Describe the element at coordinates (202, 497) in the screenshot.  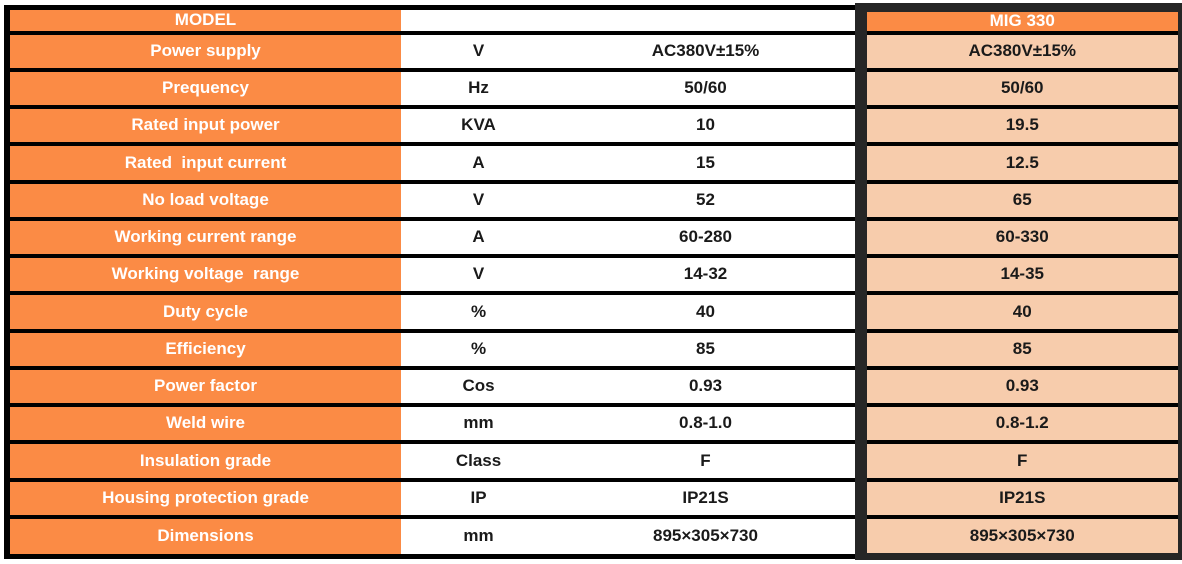
I see `param-label-cell: Housing protection grade` at that location.